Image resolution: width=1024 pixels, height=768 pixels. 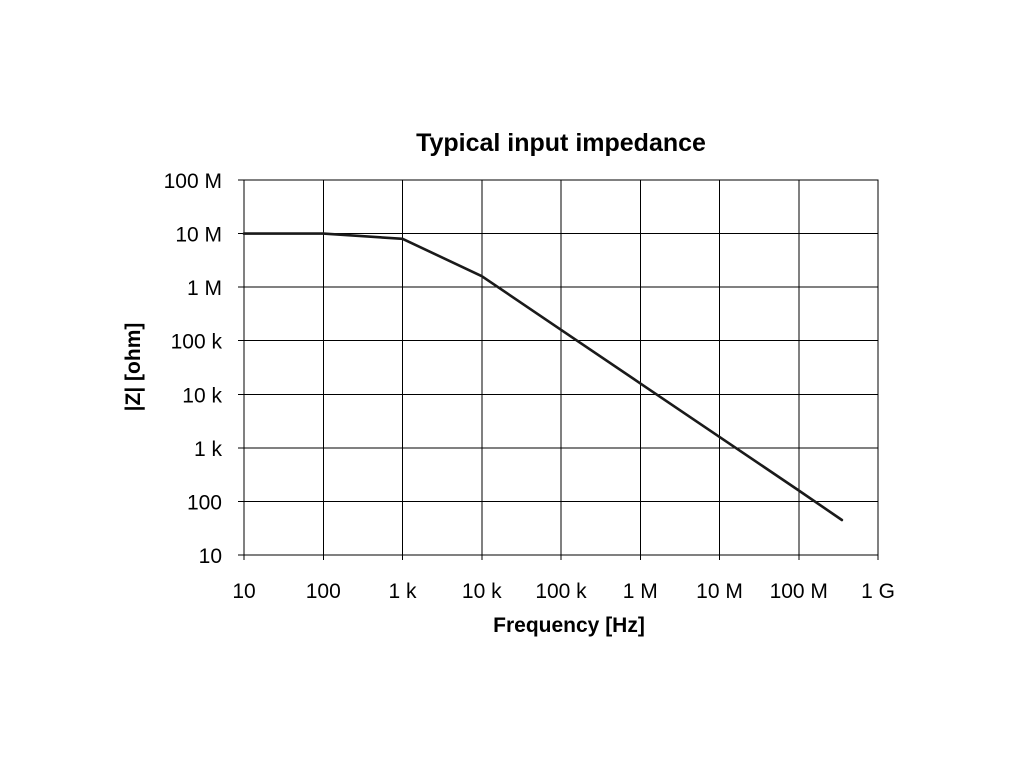 I want to click on x-tick-label: 1 k, so click(x=402, y=591).